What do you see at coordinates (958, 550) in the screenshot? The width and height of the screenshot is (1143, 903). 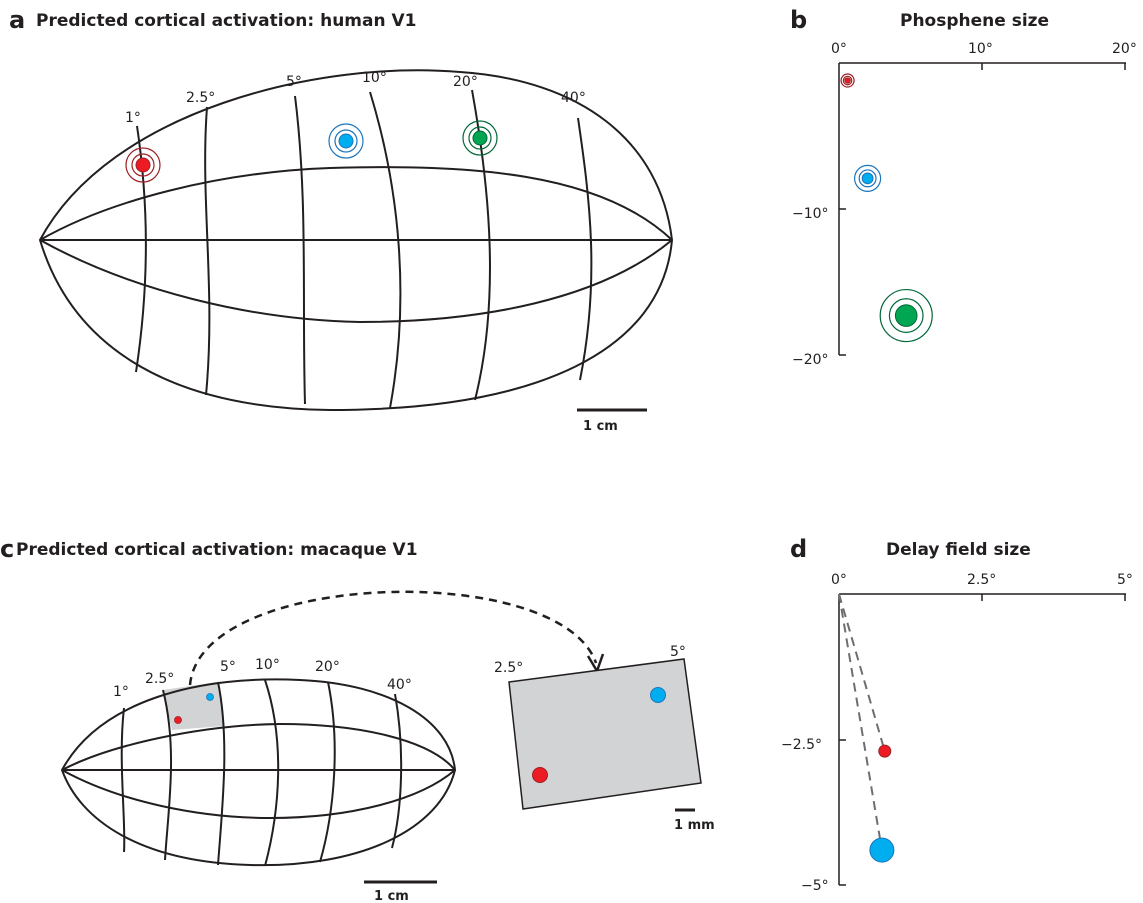 I see `panel-d-title: Delay field size` at bounding box center [958, 550].